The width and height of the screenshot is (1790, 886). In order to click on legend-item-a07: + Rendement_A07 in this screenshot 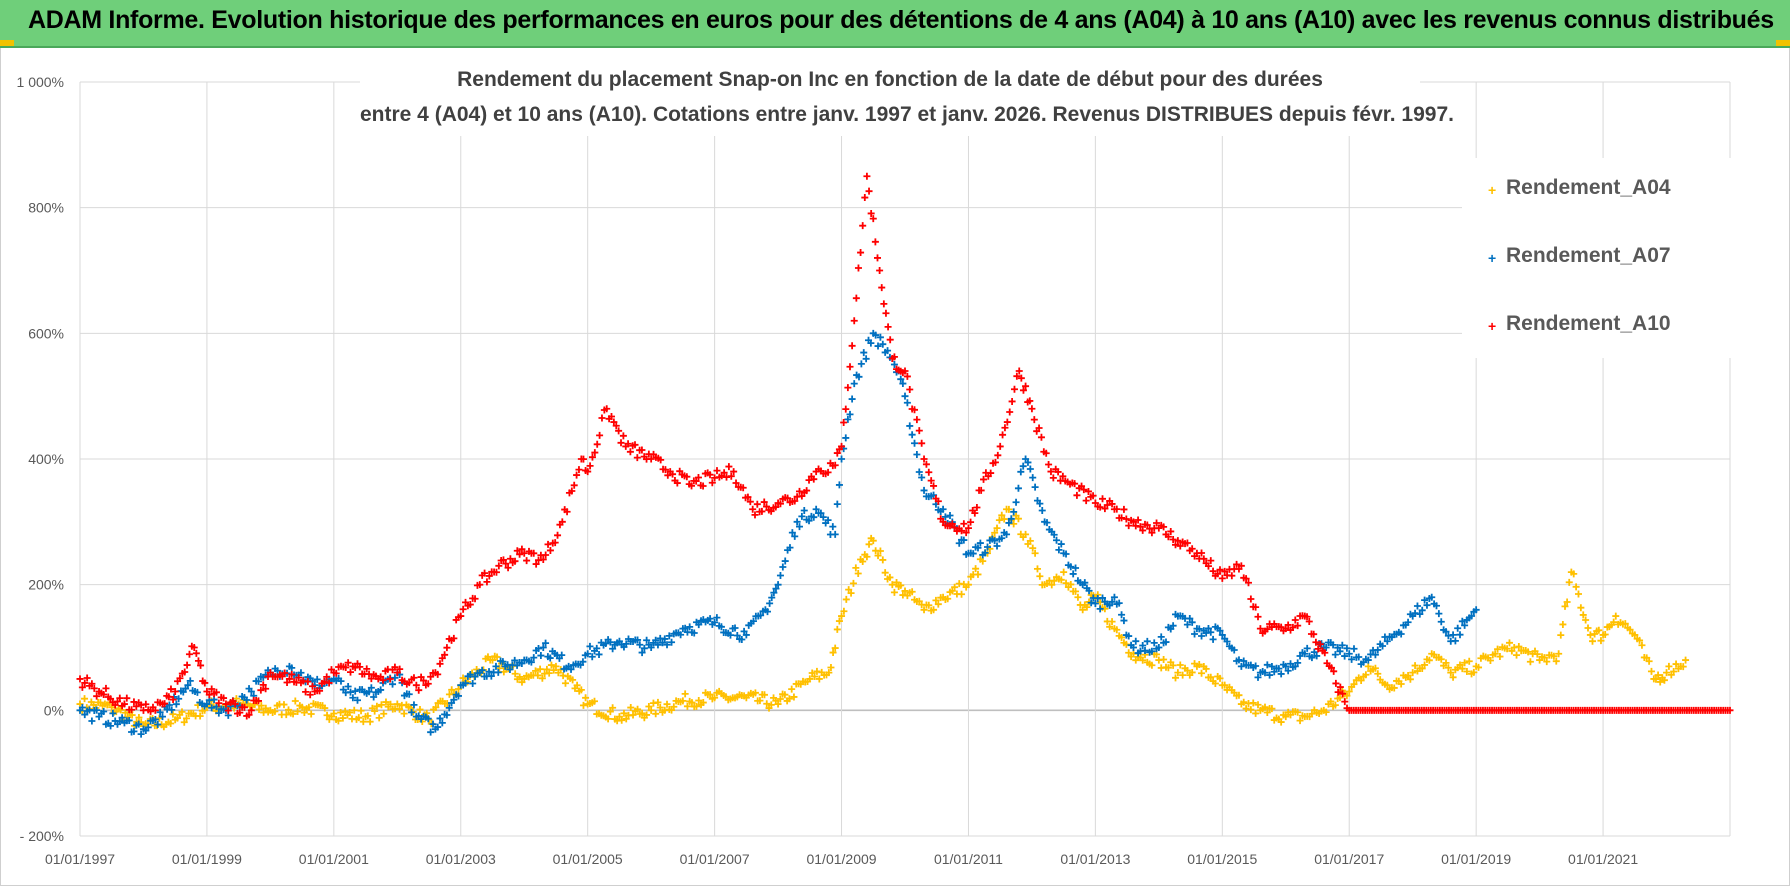, I will do `click(1579, 256)`.